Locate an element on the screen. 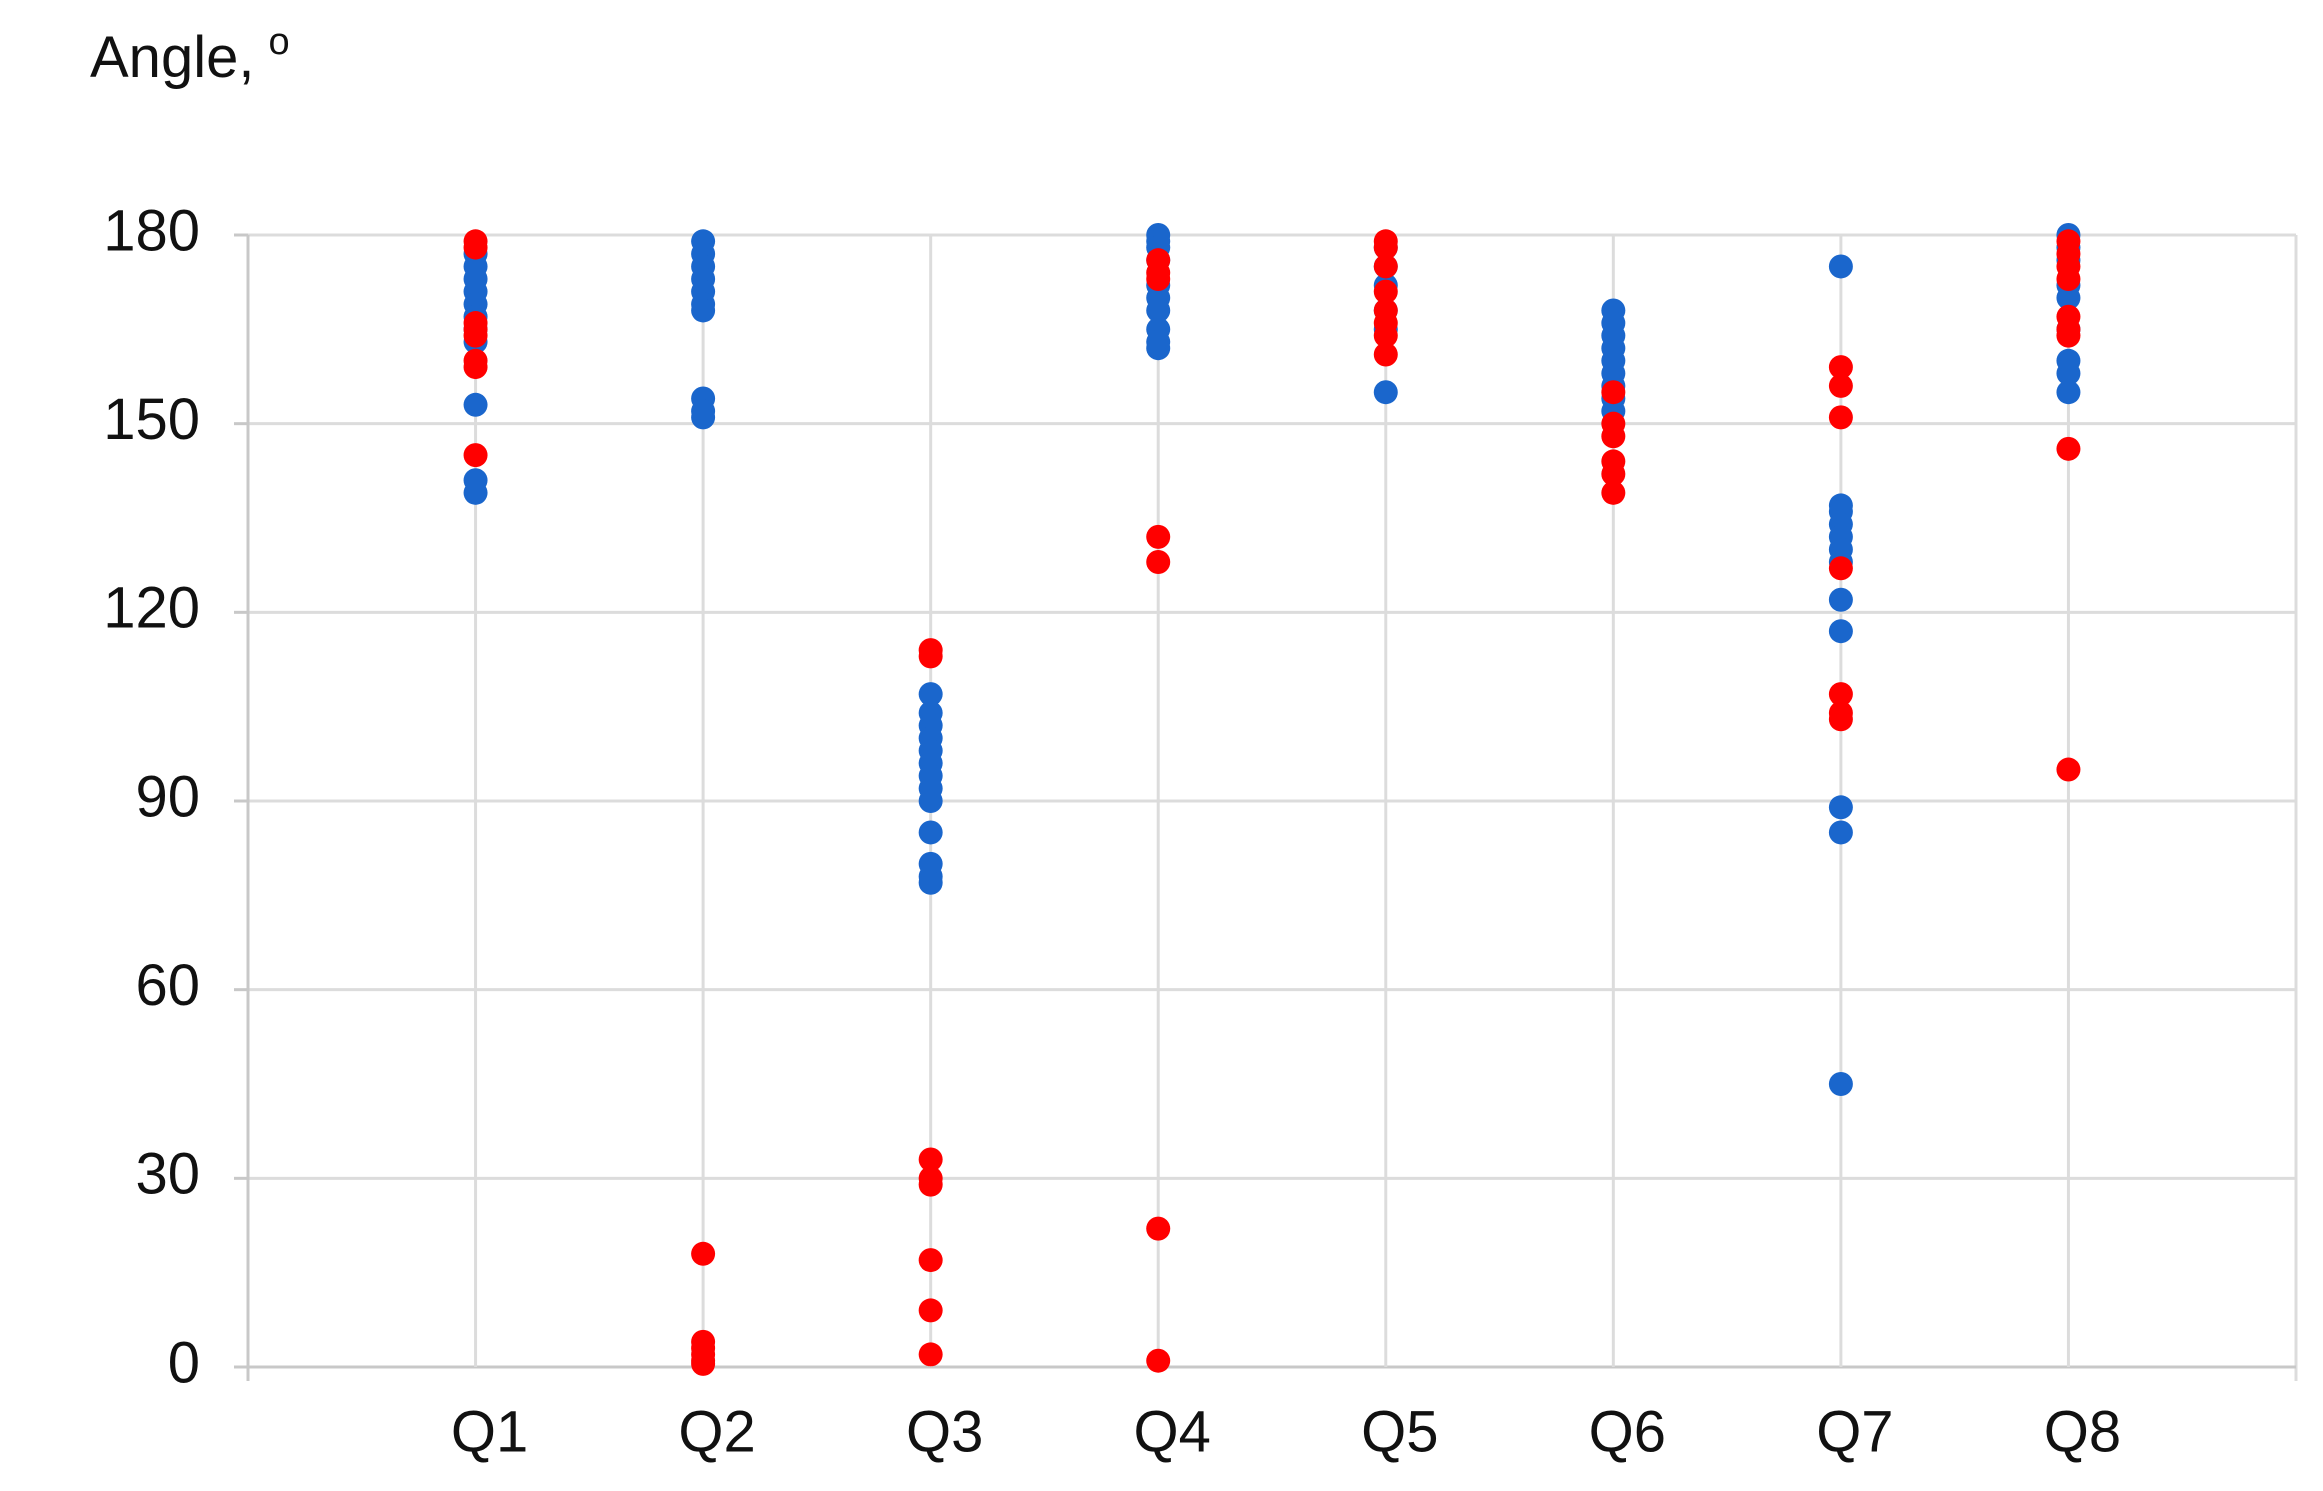 Image resolution: width=2323 pixels, height=1491 pixels. y-tick-label: 90 is located at coordinates (167, 796).